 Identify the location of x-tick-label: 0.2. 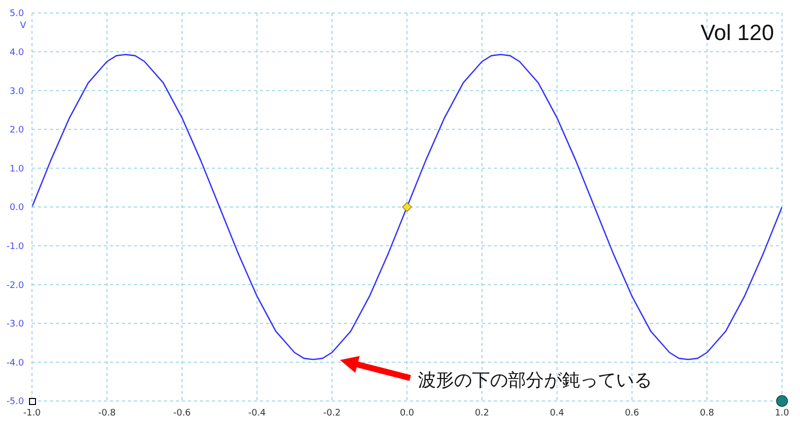
(482, 413).